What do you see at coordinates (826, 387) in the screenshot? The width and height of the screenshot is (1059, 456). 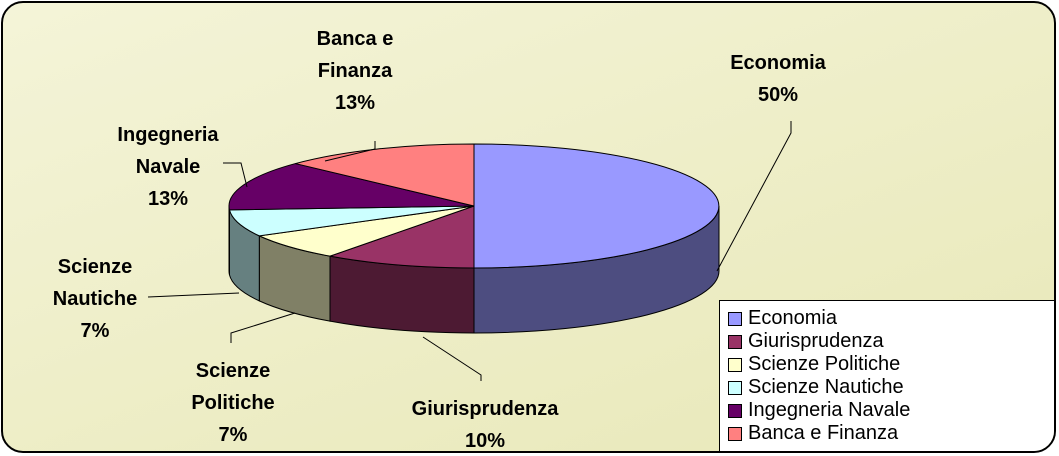 I see `legend-label: Scienze Nautiche` at bounding box center [826, 387].